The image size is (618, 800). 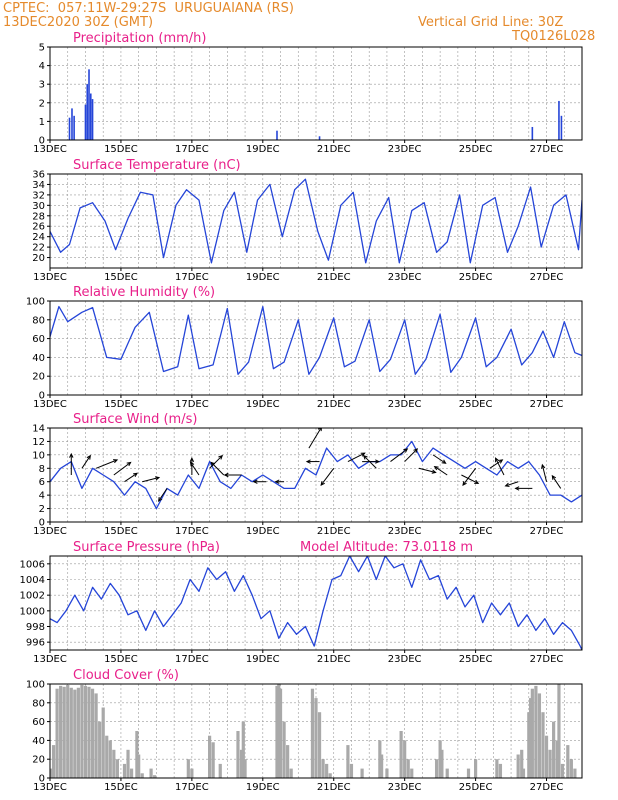 I want to click on grid-note: Vertical Grid Line: 30Z, so click(x=491, y=22).